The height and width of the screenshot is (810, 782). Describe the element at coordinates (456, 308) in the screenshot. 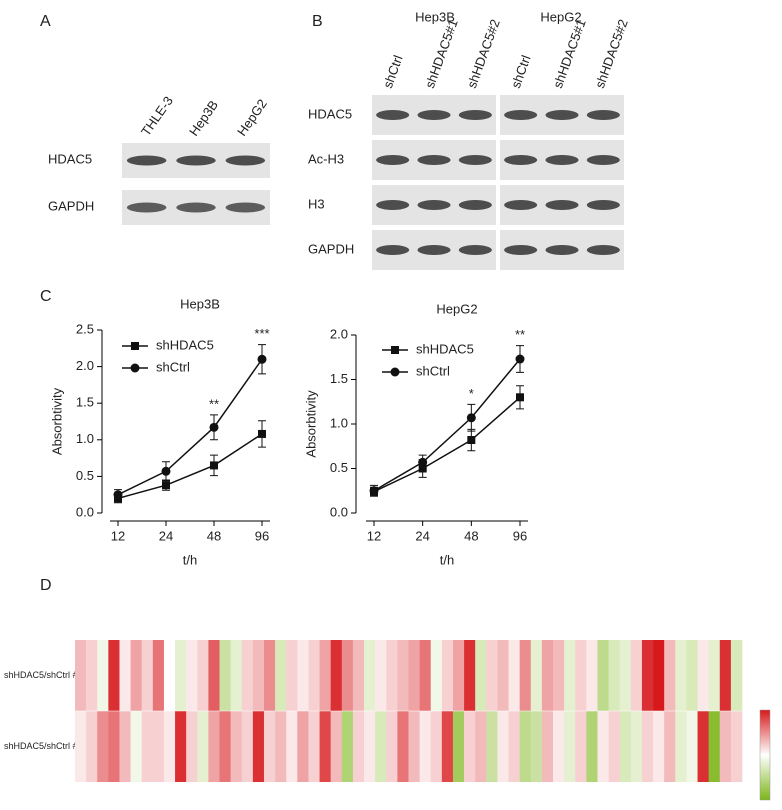

I see `chart-title: HepG2` at that location.